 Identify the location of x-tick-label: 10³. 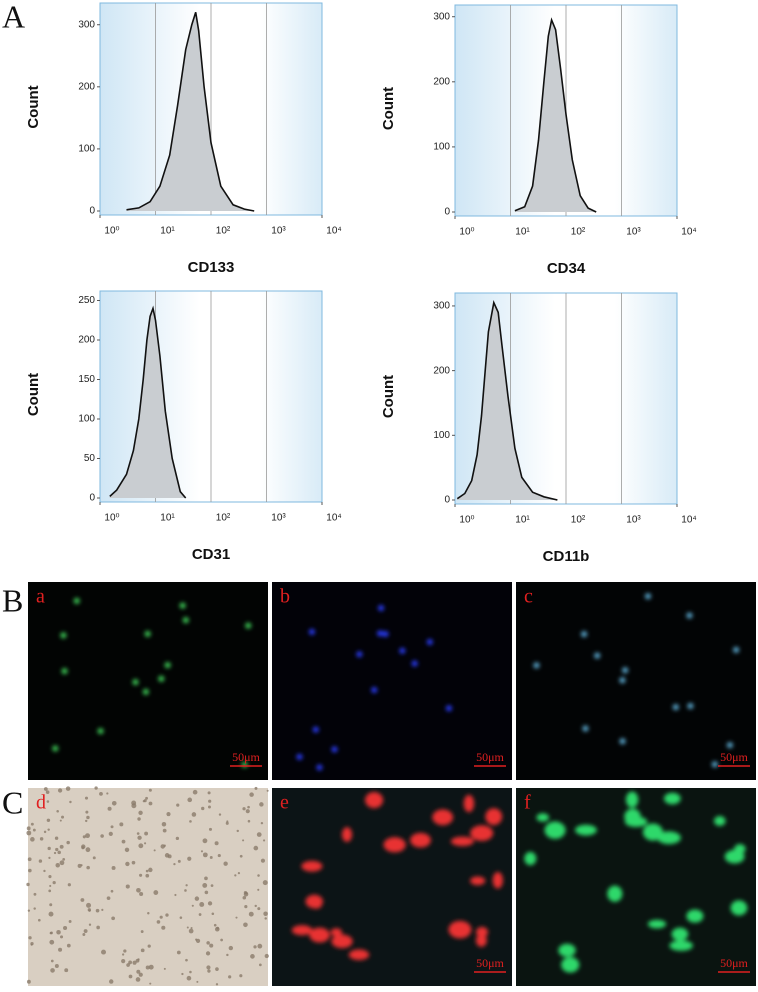
(633, 232).